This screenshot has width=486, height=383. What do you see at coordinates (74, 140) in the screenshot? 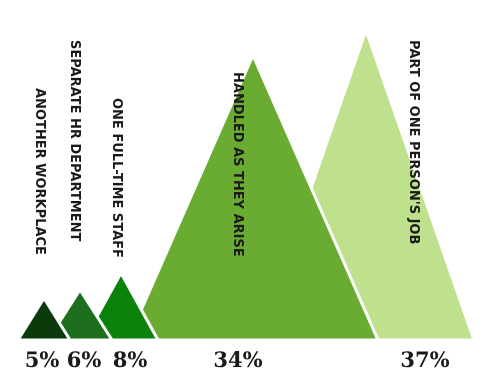
I see `category-label-1: SEPARATE HR DEPARTMENT` at bounding box center [74, 140].